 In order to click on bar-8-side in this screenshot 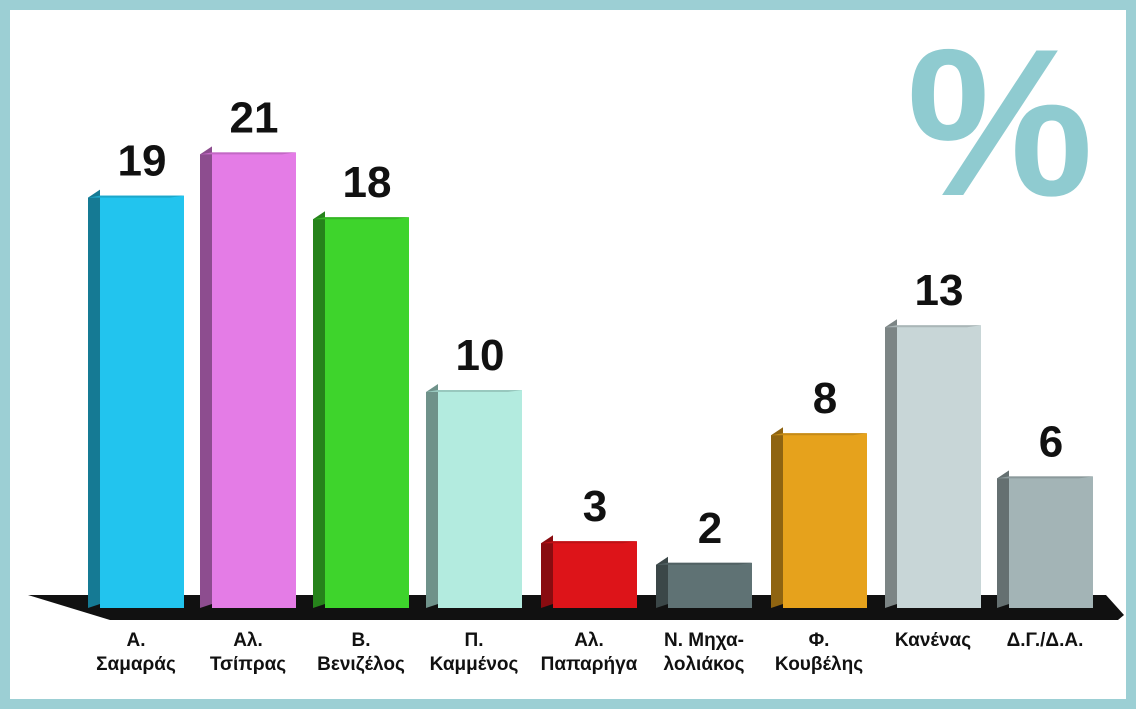, I will do `click(891, 463)`.